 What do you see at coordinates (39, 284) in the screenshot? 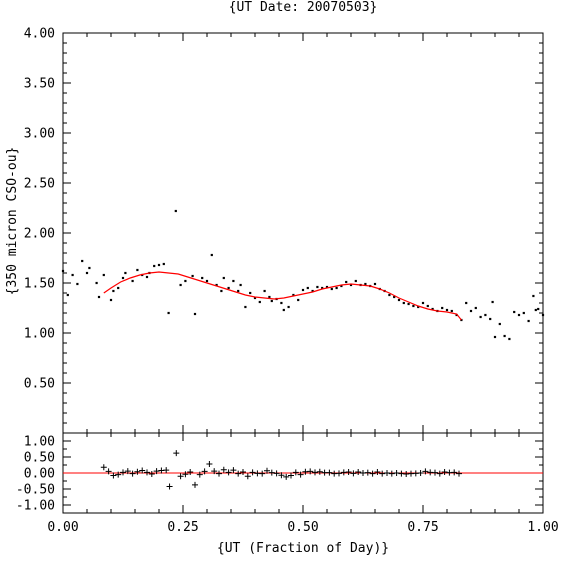
I see `main-y-tick-label: 1.50` at bounding box center [39, 284].